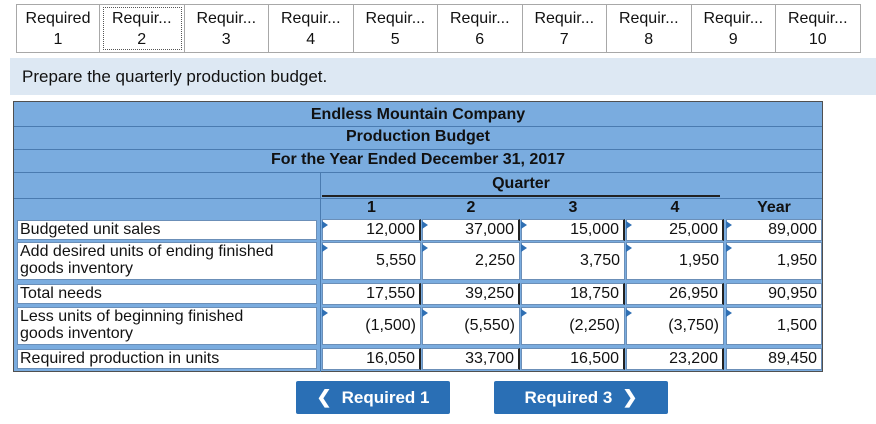 This screenshot has height=424, width=876. I want to click on cell-total-needs-q1: 17,550, so click(371, 294).